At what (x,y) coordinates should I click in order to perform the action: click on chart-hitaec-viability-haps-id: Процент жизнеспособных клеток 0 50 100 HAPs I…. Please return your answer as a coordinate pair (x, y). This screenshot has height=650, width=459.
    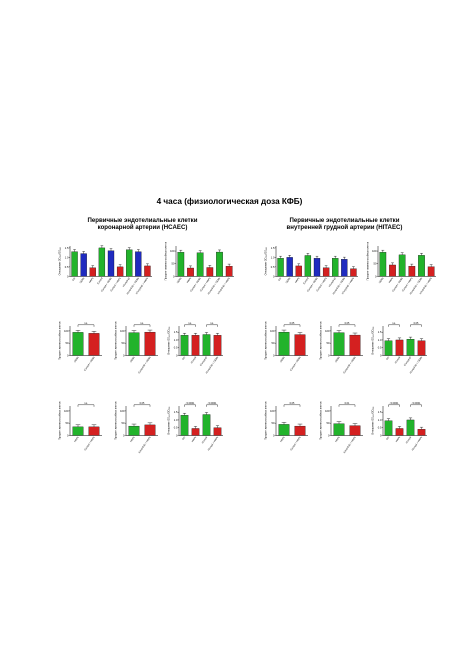
    Looking at the image, I should click on (341, 427).